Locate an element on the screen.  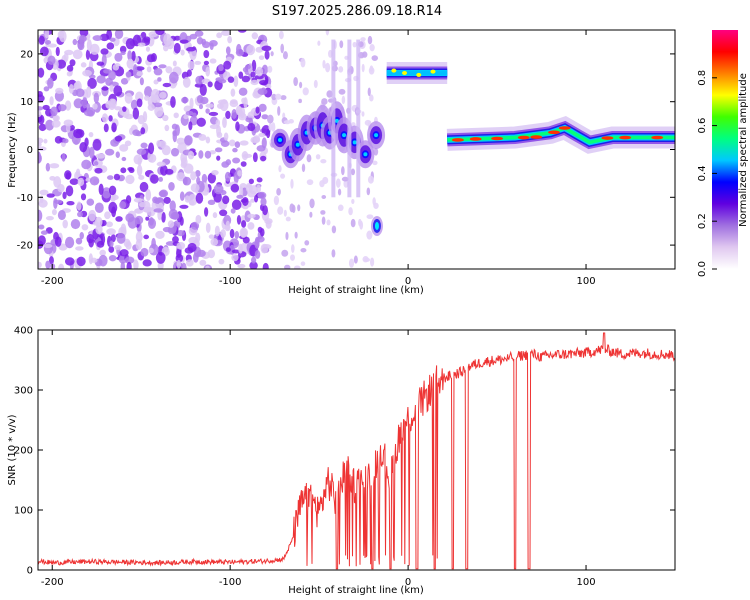
y-tick-label: -20 is located at coordinates (25, 246).